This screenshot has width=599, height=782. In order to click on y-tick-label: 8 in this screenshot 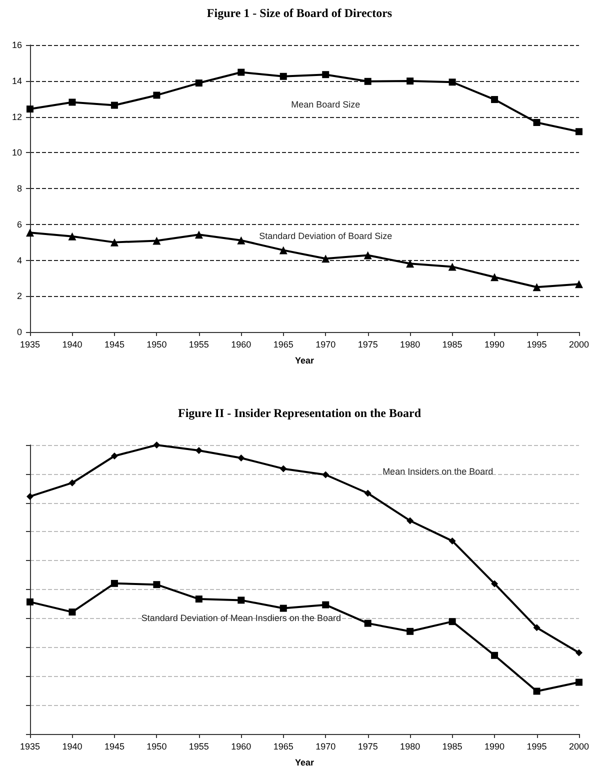, I will do `click(19, 189)`.